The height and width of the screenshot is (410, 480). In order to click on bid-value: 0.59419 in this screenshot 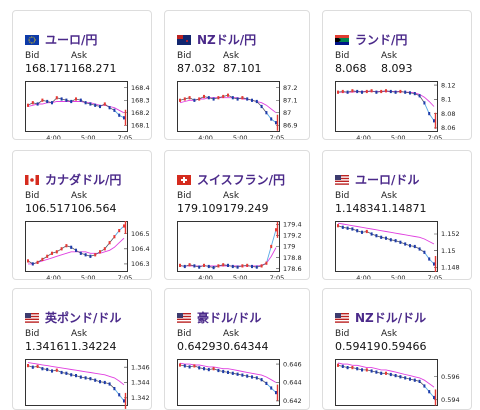, I will do `click(358, 346)`.